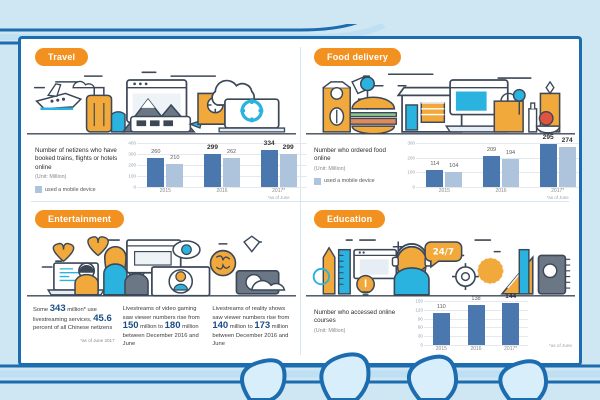  What do you see at coordinates (356, 181) in the screenshot?
I see `food-legend: used a mobile device` at bounding box center [356, 181].